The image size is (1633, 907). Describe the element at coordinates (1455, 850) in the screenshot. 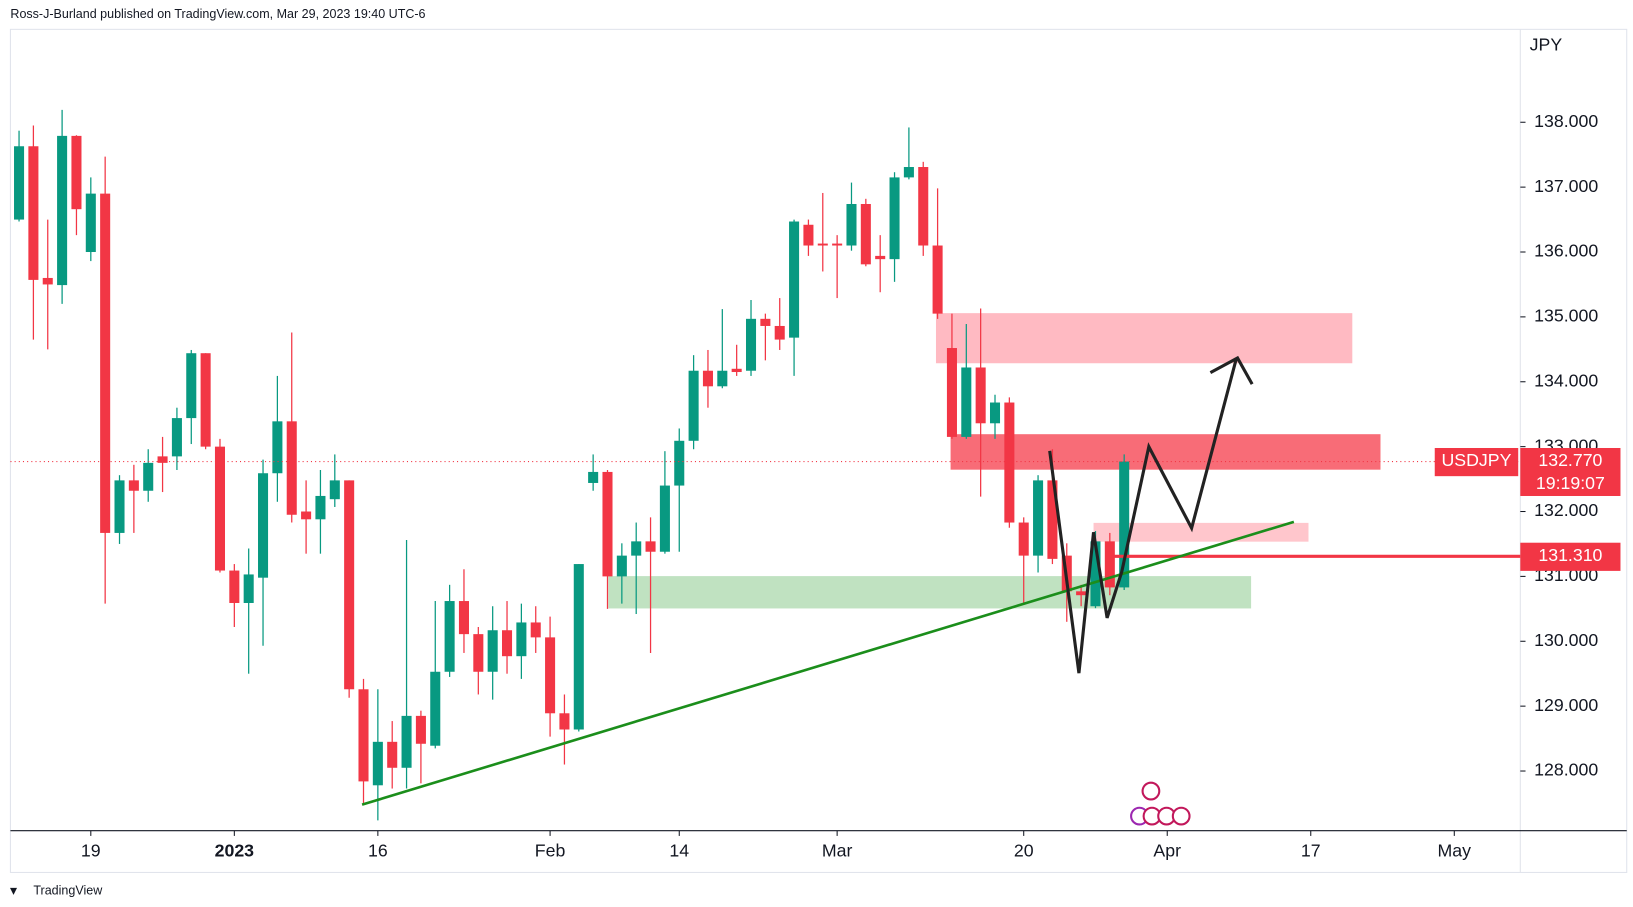

I see `x-tick-label: May` at that location.